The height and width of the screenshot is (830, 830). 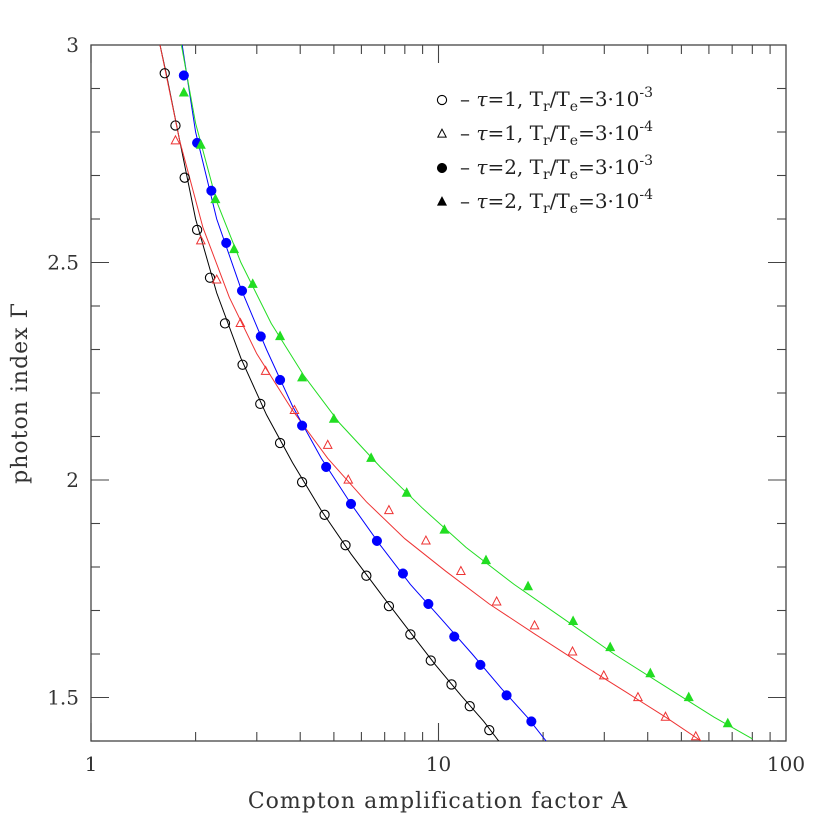 What do you see at coordinates (556, 202) in the screenshot?
I see `legend-entry: – τ=2, Tr/Te=3·10-4` at bounding box center [556, 202].